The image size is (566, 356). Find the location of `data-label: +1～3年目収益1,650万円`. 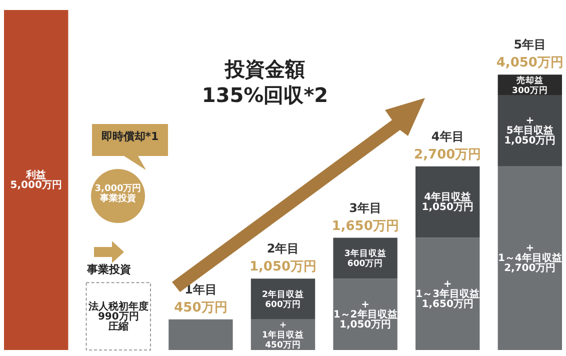

data-label: +1～3年目収益1,650万円 is located at coordinates (448, 294).